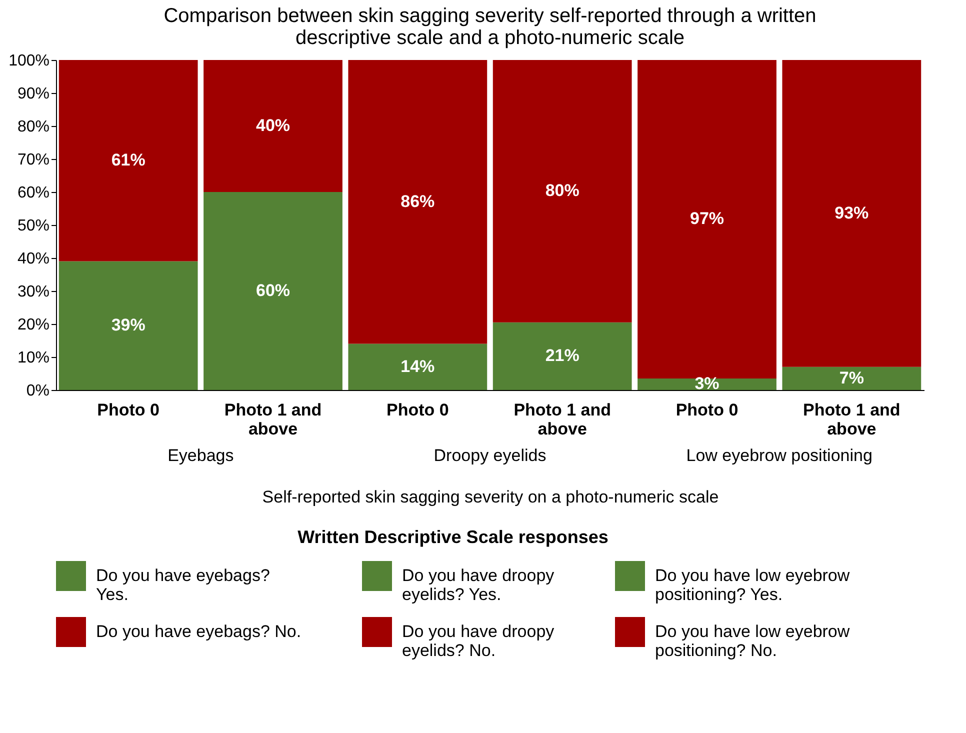 This screenshot has height=733, width=966. Describe the element at coordinates (453, 537) in the screenshot. I see `legend-title: Written Descriptive Scale responses` at that location.